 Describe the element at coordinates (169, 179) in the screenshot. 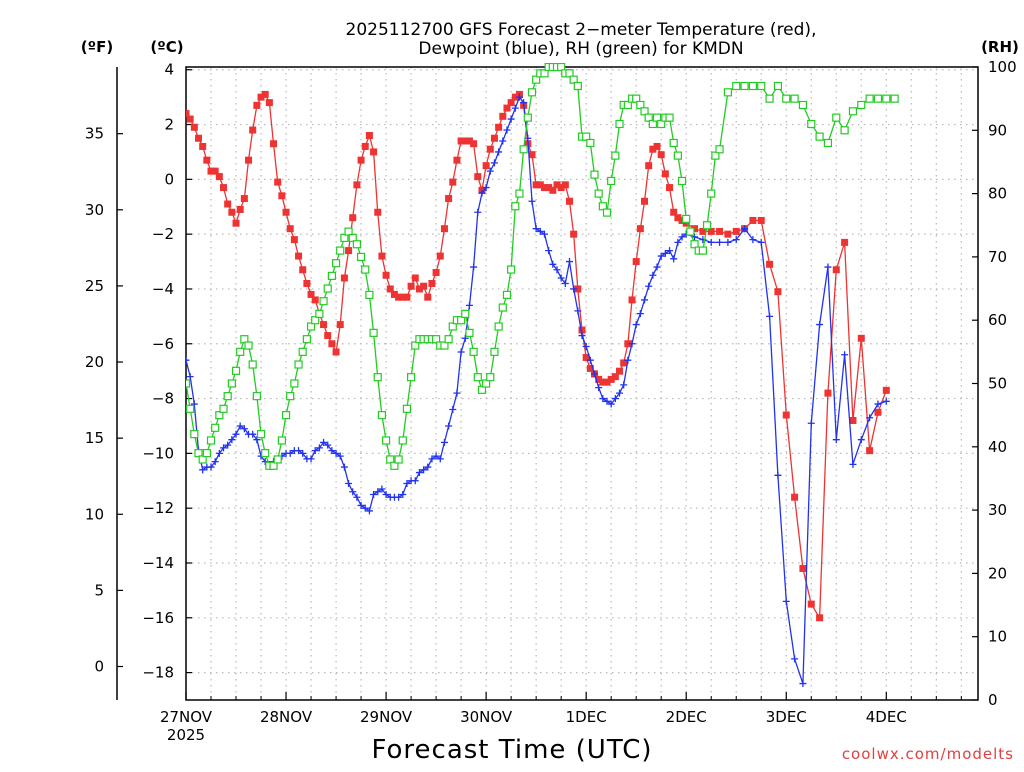

I see `celsius-tick-label: 0` at that location.